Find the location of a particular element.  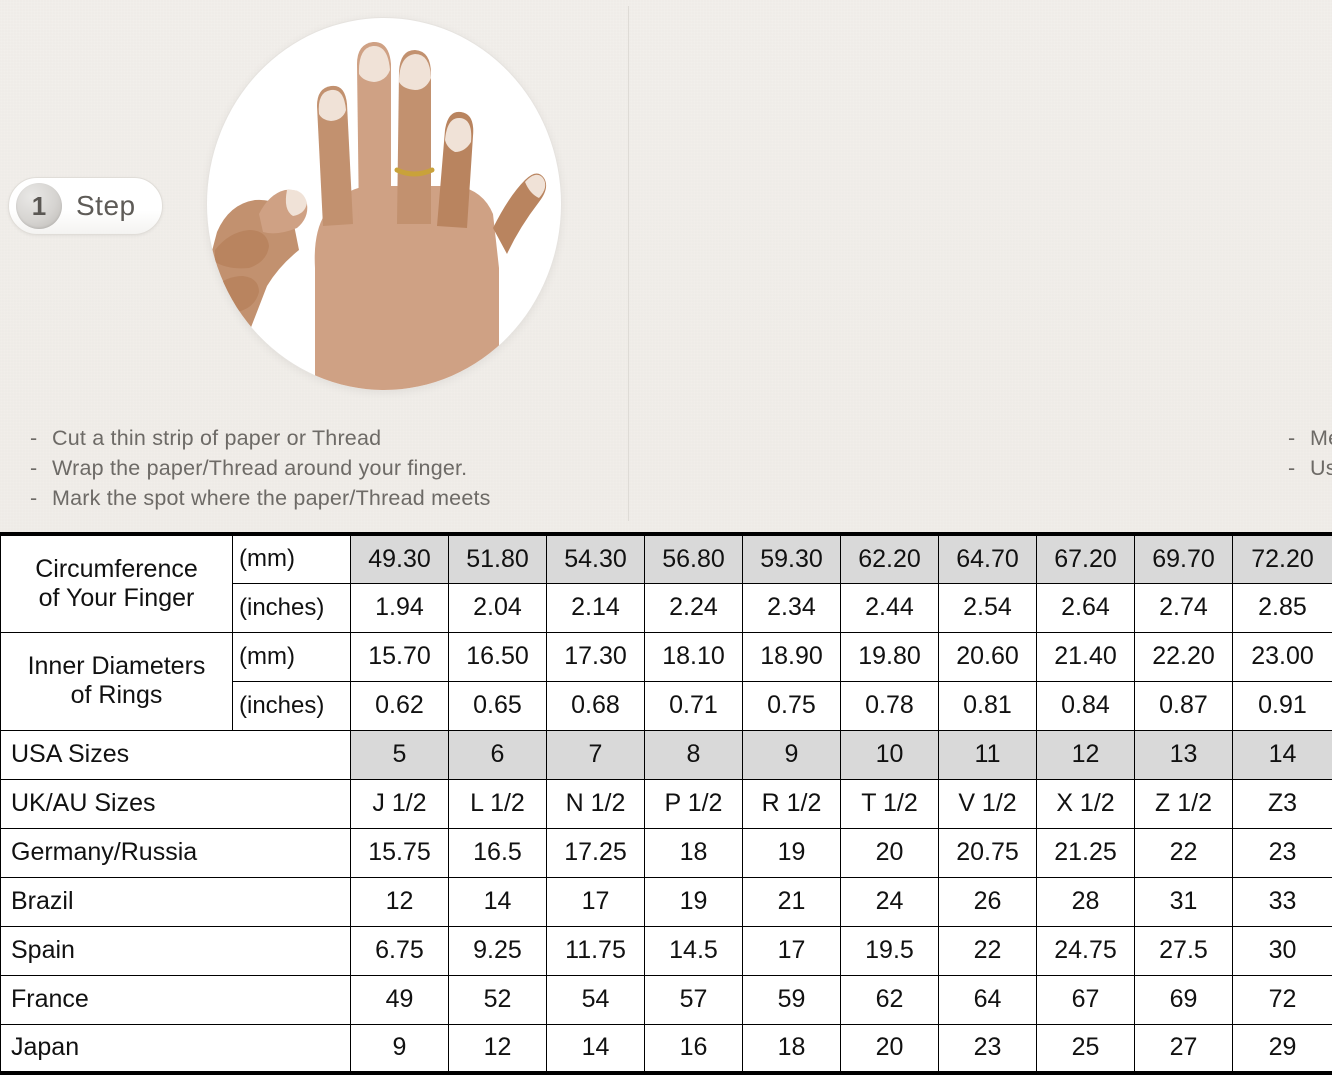

value-cell: 18.10 is located at coordinates (693, 656).